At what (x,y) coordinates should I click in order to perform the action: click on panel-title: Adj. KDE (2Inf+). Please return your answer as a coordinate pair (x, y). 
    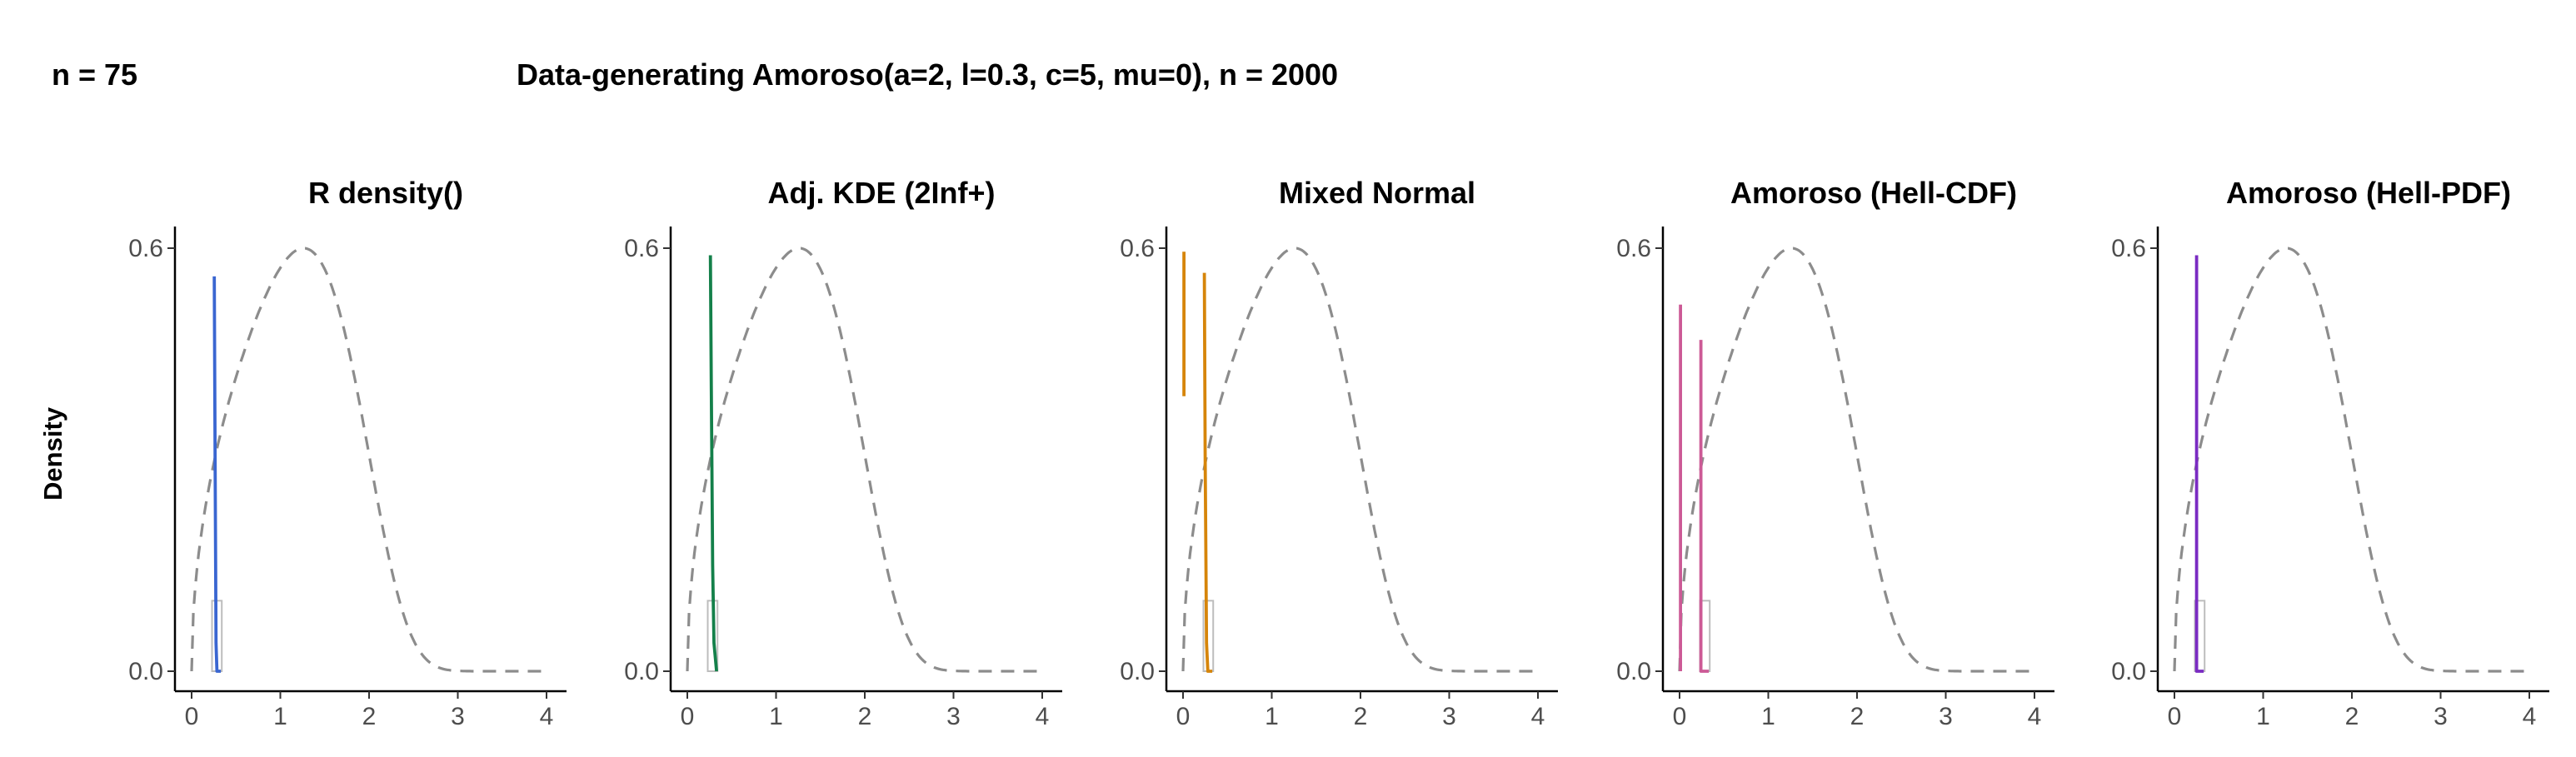
    Looking at the image, I should click on (881, 193).